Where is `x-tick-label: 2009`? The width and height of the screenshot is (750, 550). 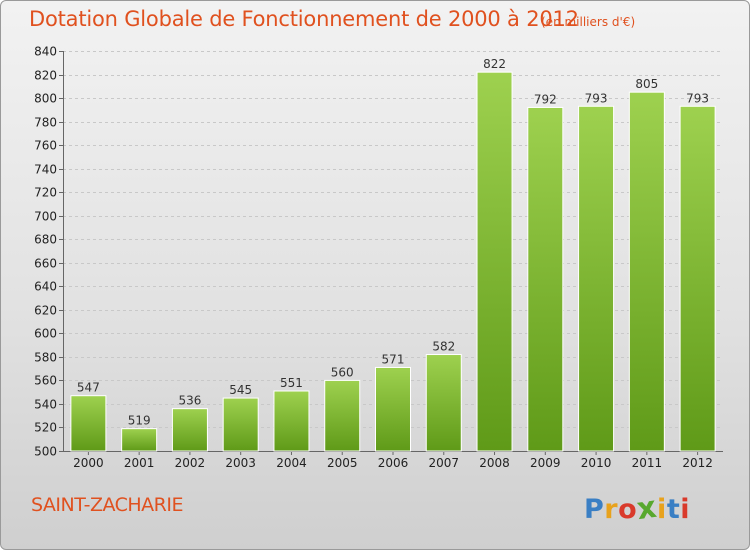 x-tick-label: 2009 is located at coordinates (545, 463).